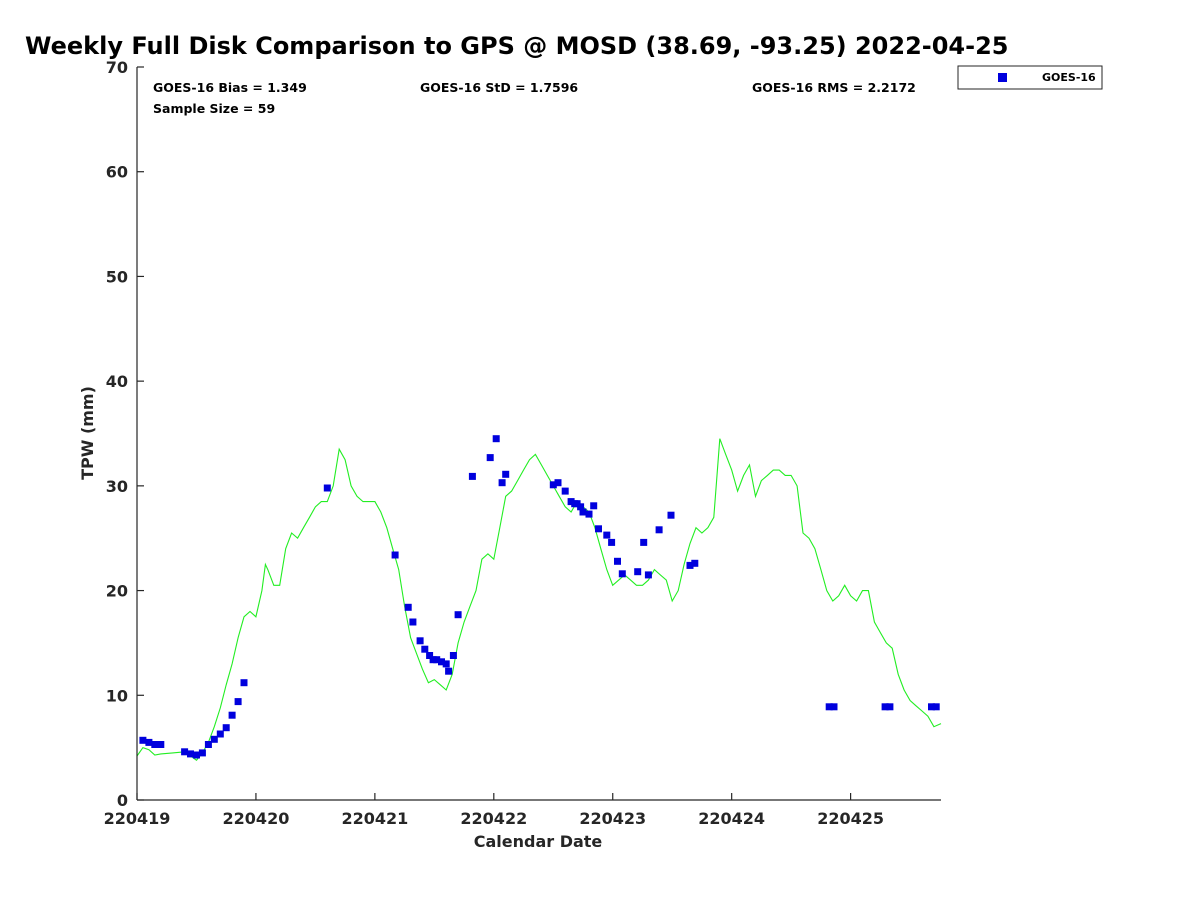  Describe the element at coordinates (834, 87) in the screenshot. I see `rms-stat: GOES-16 RMS = 2.2172` at that location.